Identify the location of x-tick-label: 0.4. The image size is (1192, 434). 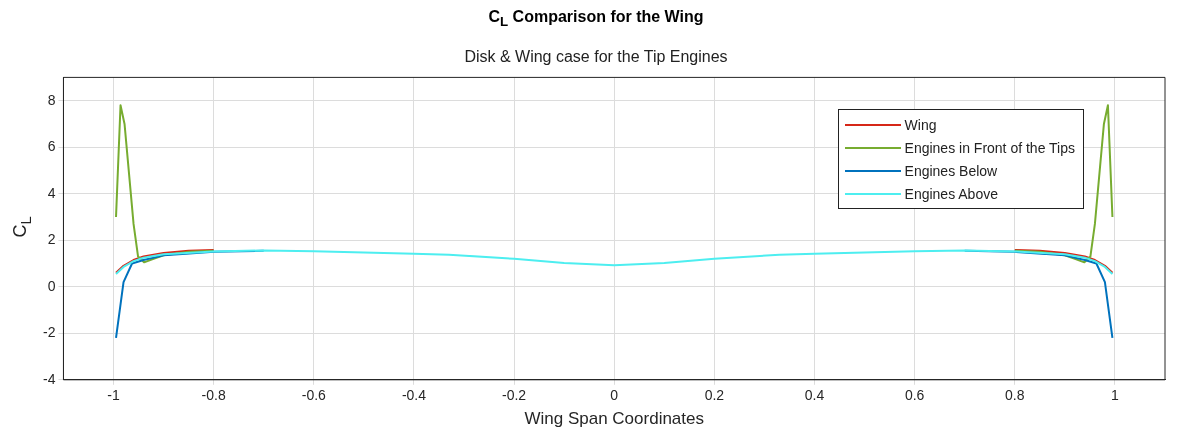
(814, 395).